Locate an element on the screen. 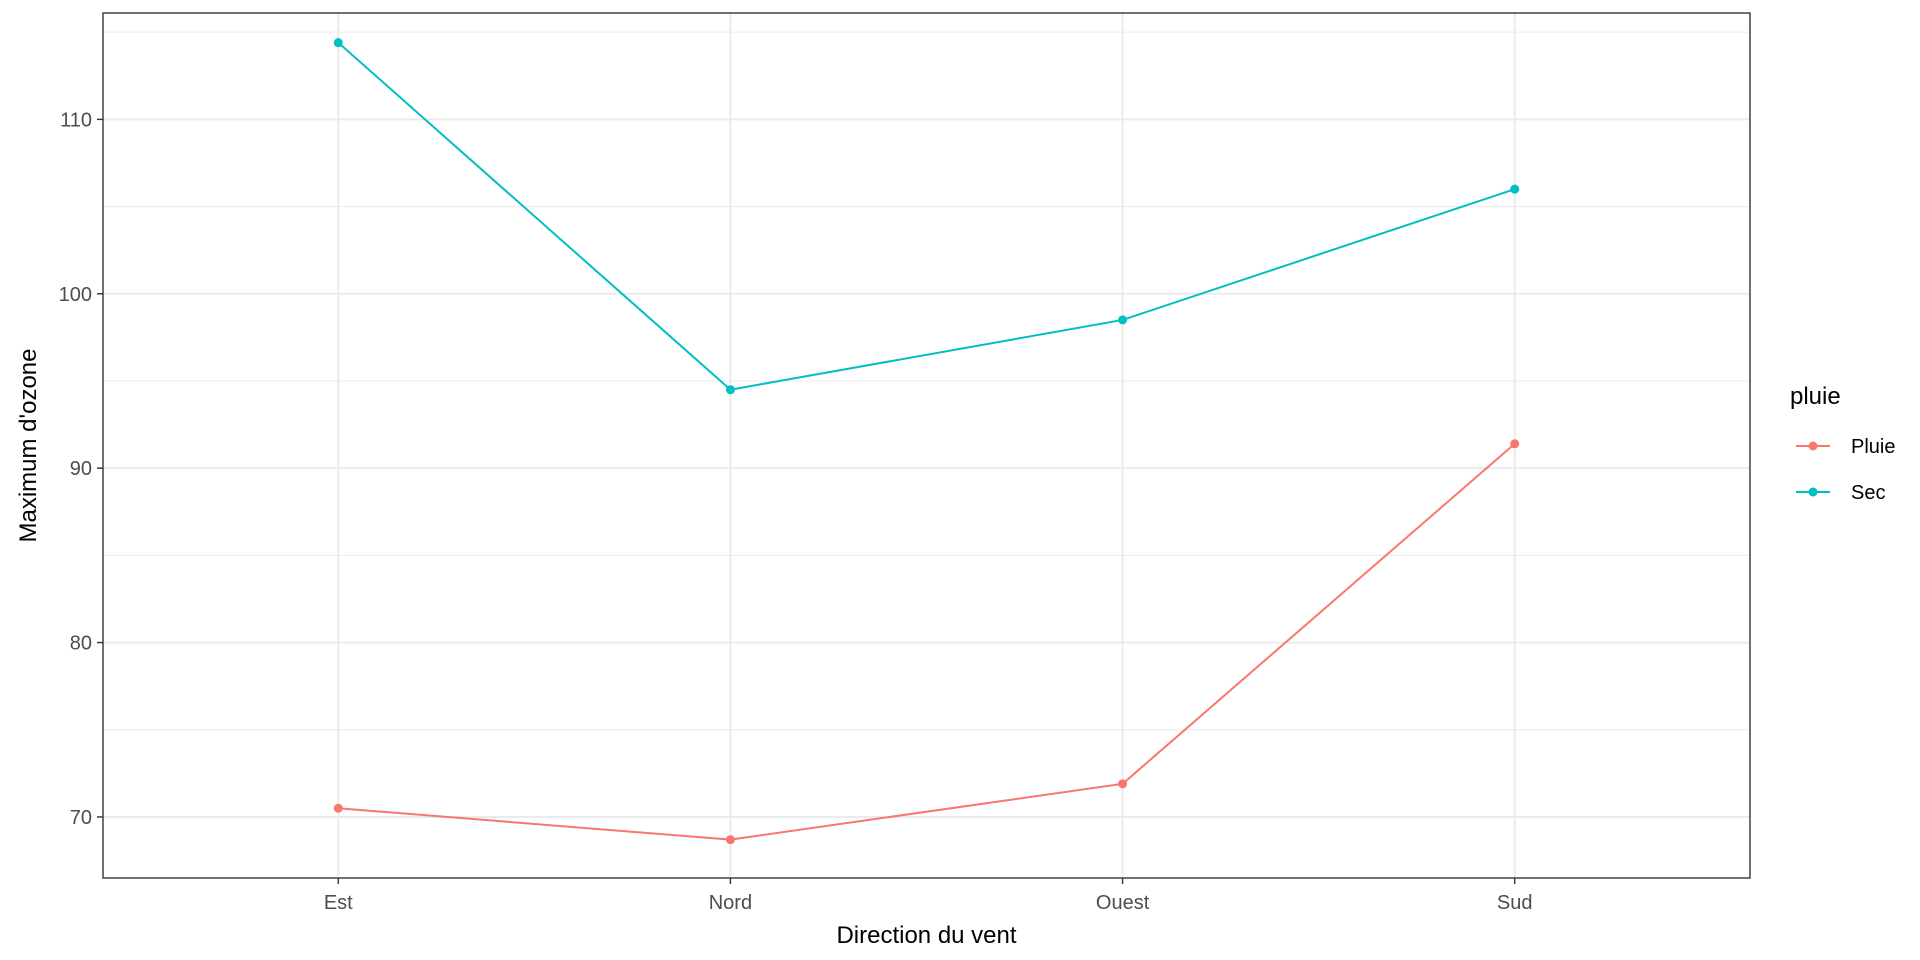 The image size is (1920, 960). x-tick-label: Nord is located at coordinates (730, 903).